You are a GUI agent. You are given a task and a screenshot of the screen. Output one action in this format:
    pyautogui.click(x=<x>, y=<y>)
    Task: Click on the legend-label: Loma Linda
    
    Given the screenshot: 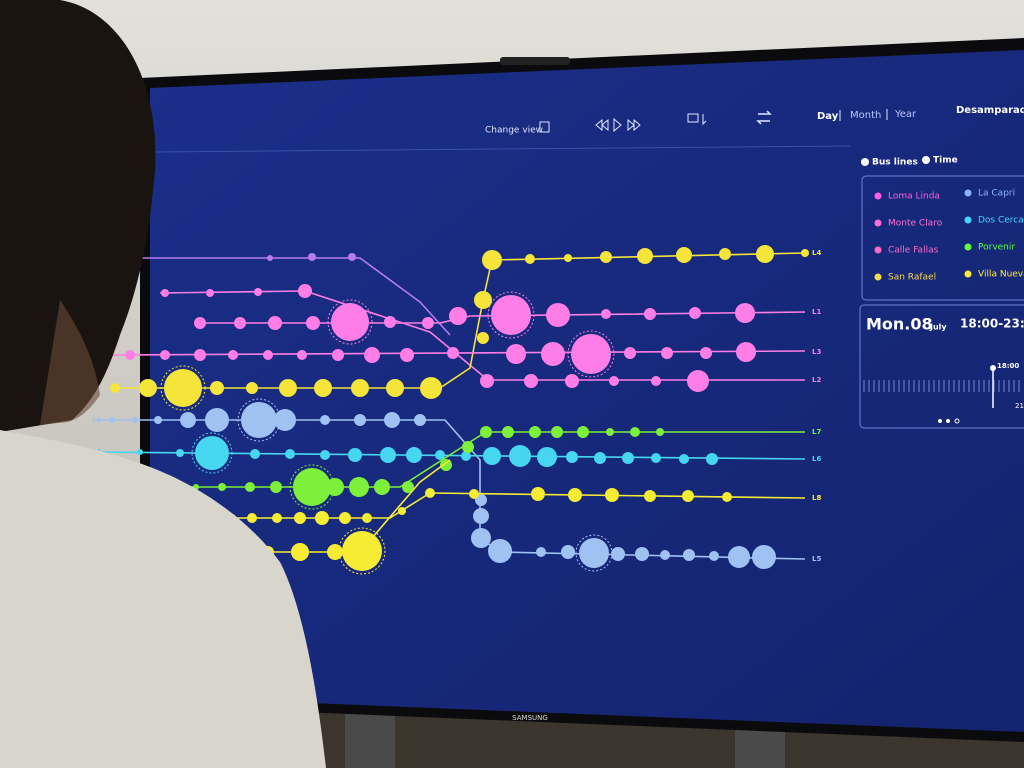 What is the action you would take?
    pyautogui.click(x=914, y=197)
    